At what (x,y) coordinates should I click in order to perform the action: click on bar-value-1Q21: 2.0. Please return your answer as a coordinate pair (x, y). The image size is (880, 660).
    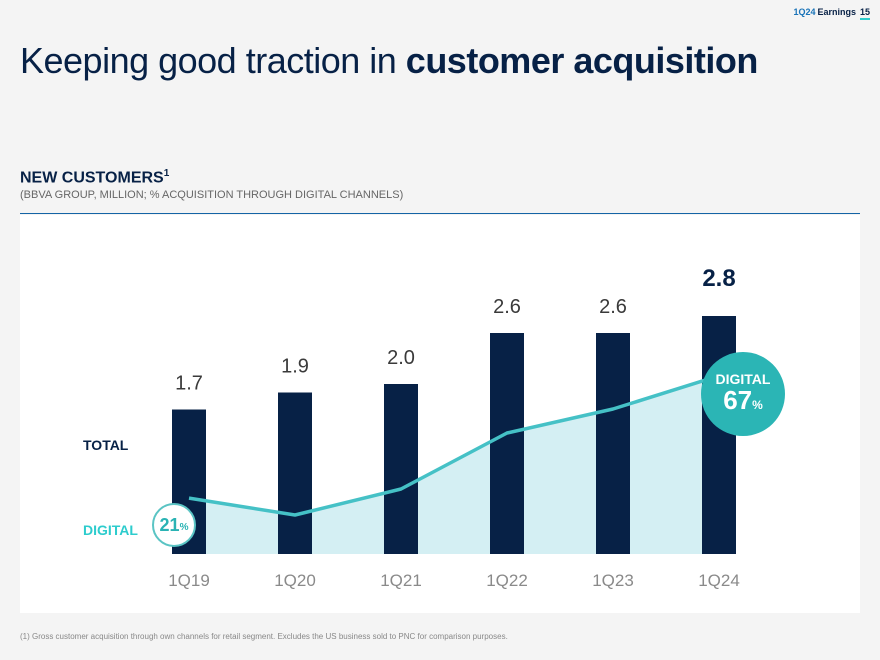
    Looking at the image, I should click on (401, 358).